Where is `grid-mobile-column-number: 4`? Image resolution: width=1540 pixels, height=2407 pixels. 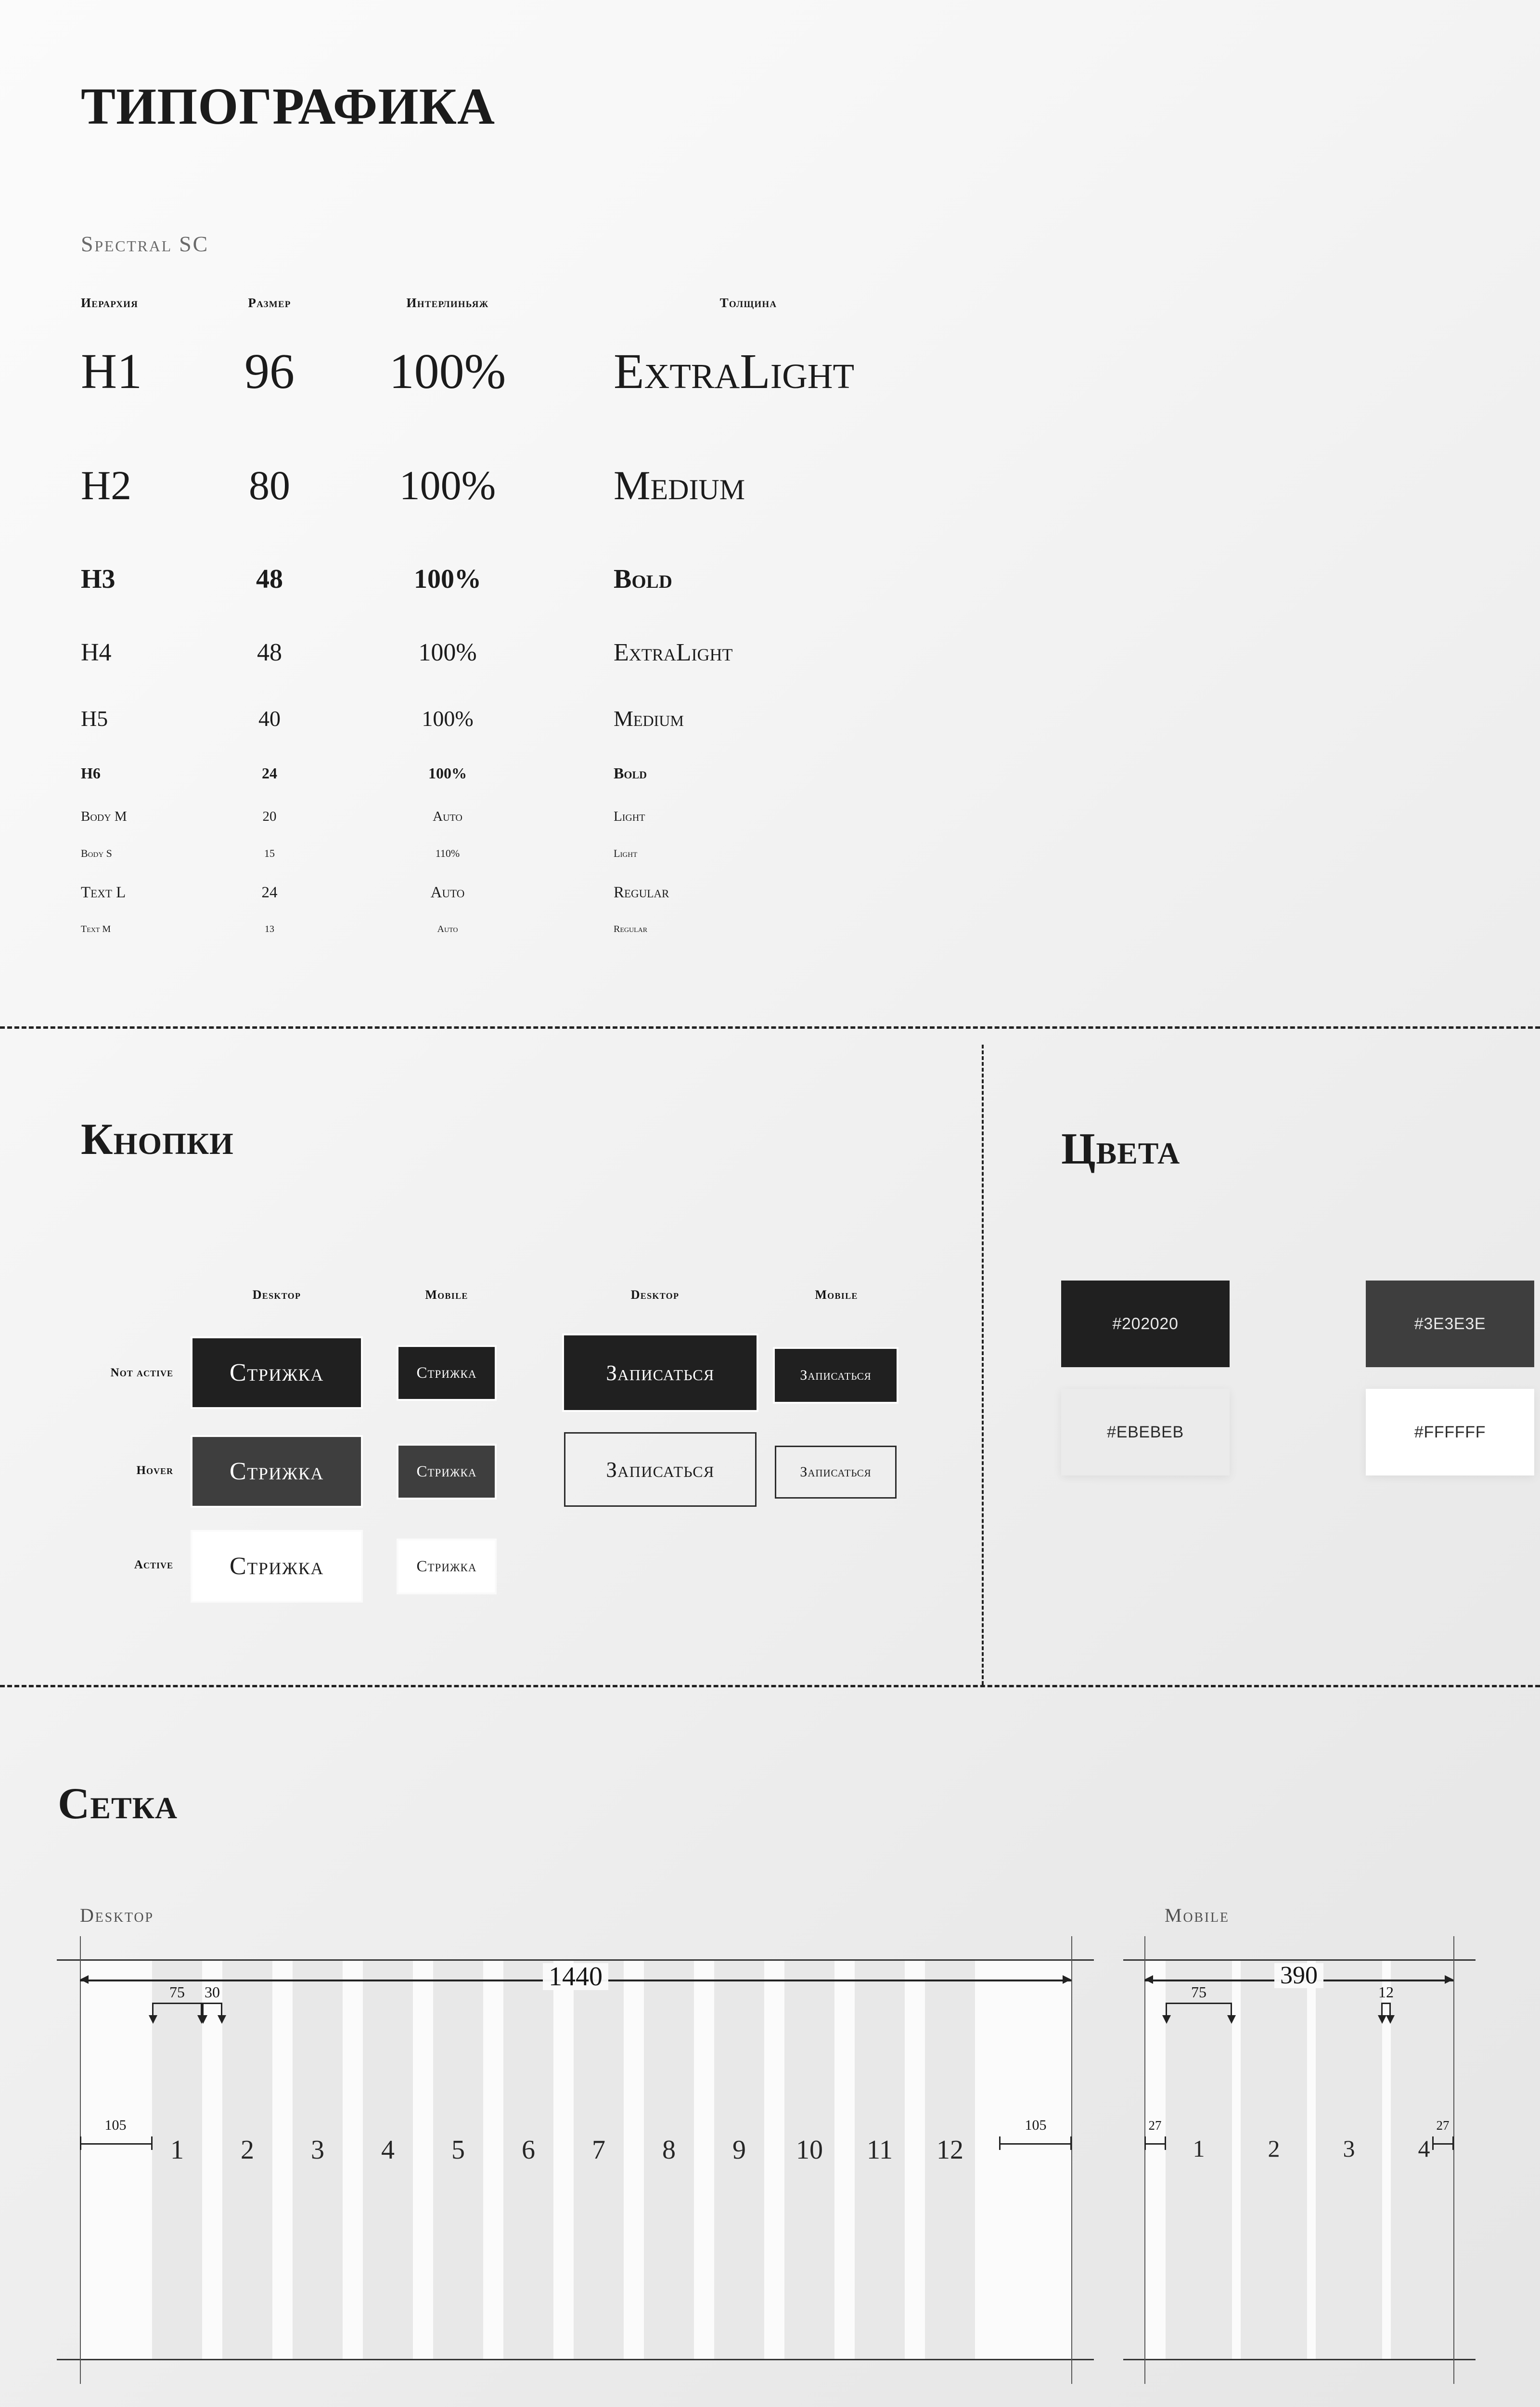
grid-mobile-column-number: 4 is located at coordinates (1424, 2148).